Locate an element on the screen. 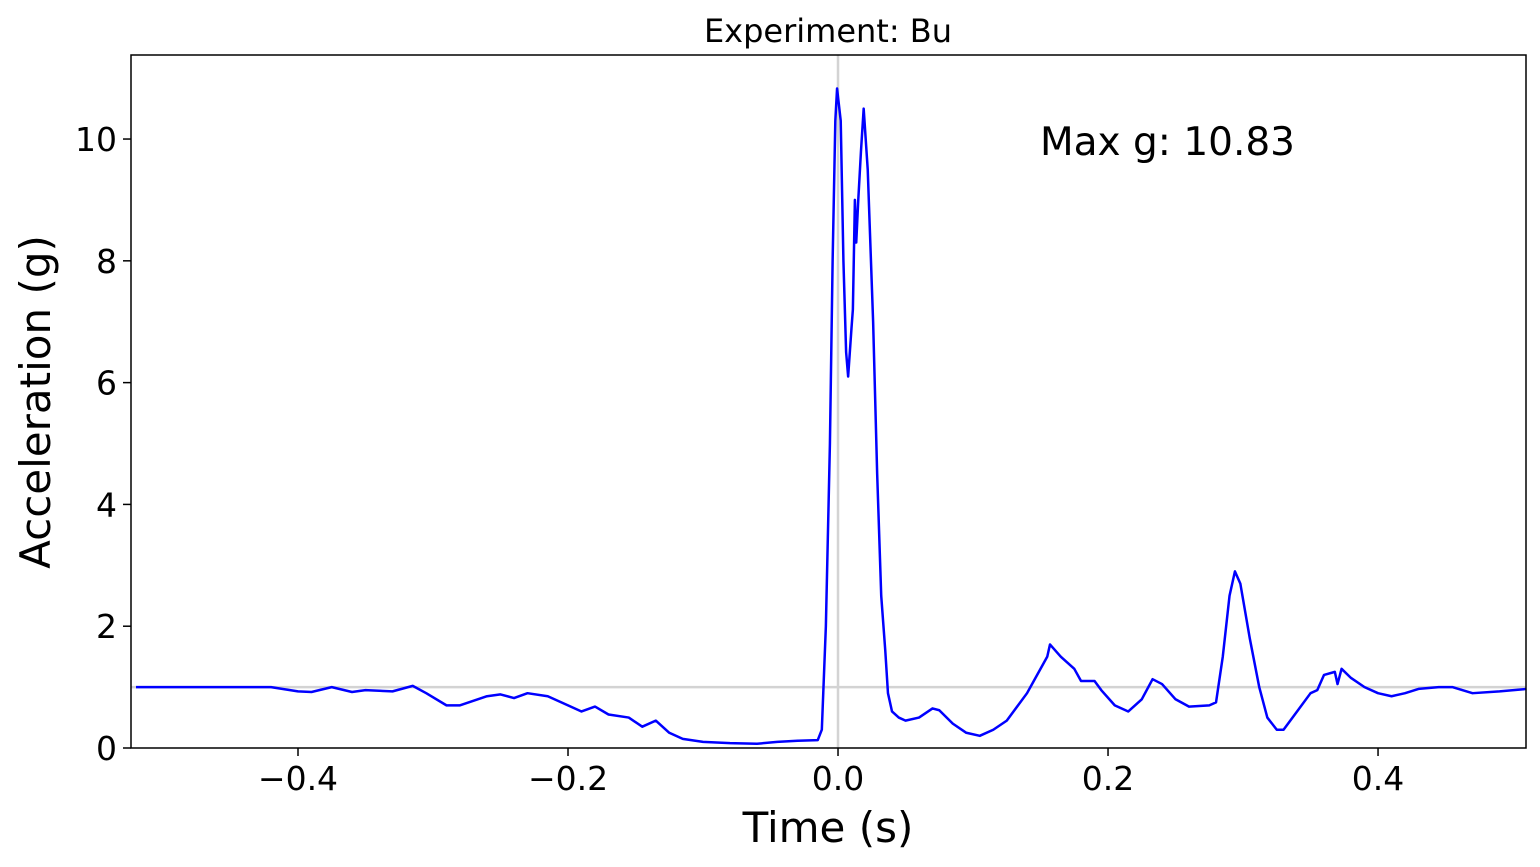  y-tick-label: 8 is located at coordinates (106, 261).